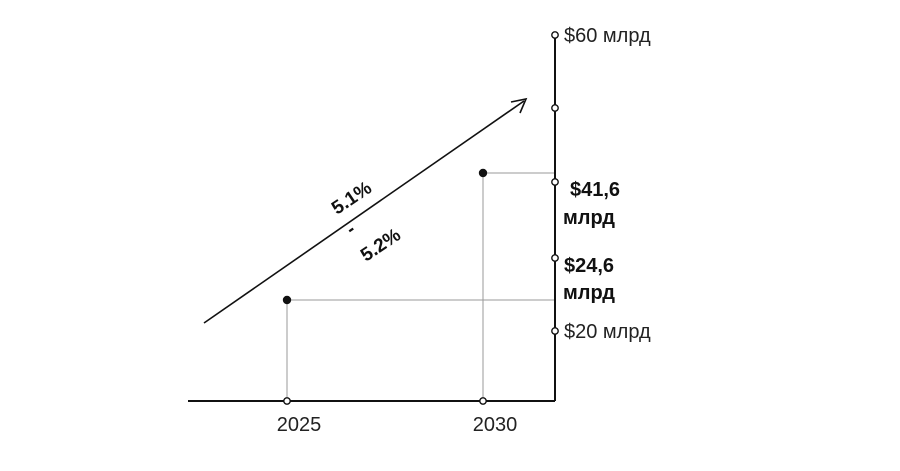  What do you see at coordinates (591, 241) in the screenshot?
I see `value-labels: $24,6 млрд $41,6 млрд` at bounding box center [591, 241].